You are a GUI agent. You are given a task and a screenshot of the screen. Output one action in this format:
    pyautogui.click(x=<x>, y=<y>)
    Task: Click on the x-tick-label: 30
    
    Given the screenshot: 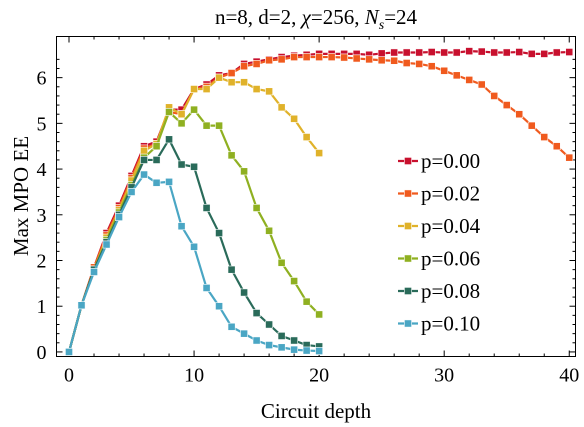 What is the action you would take?
    pyautogui.click(x=444, y=376)
    